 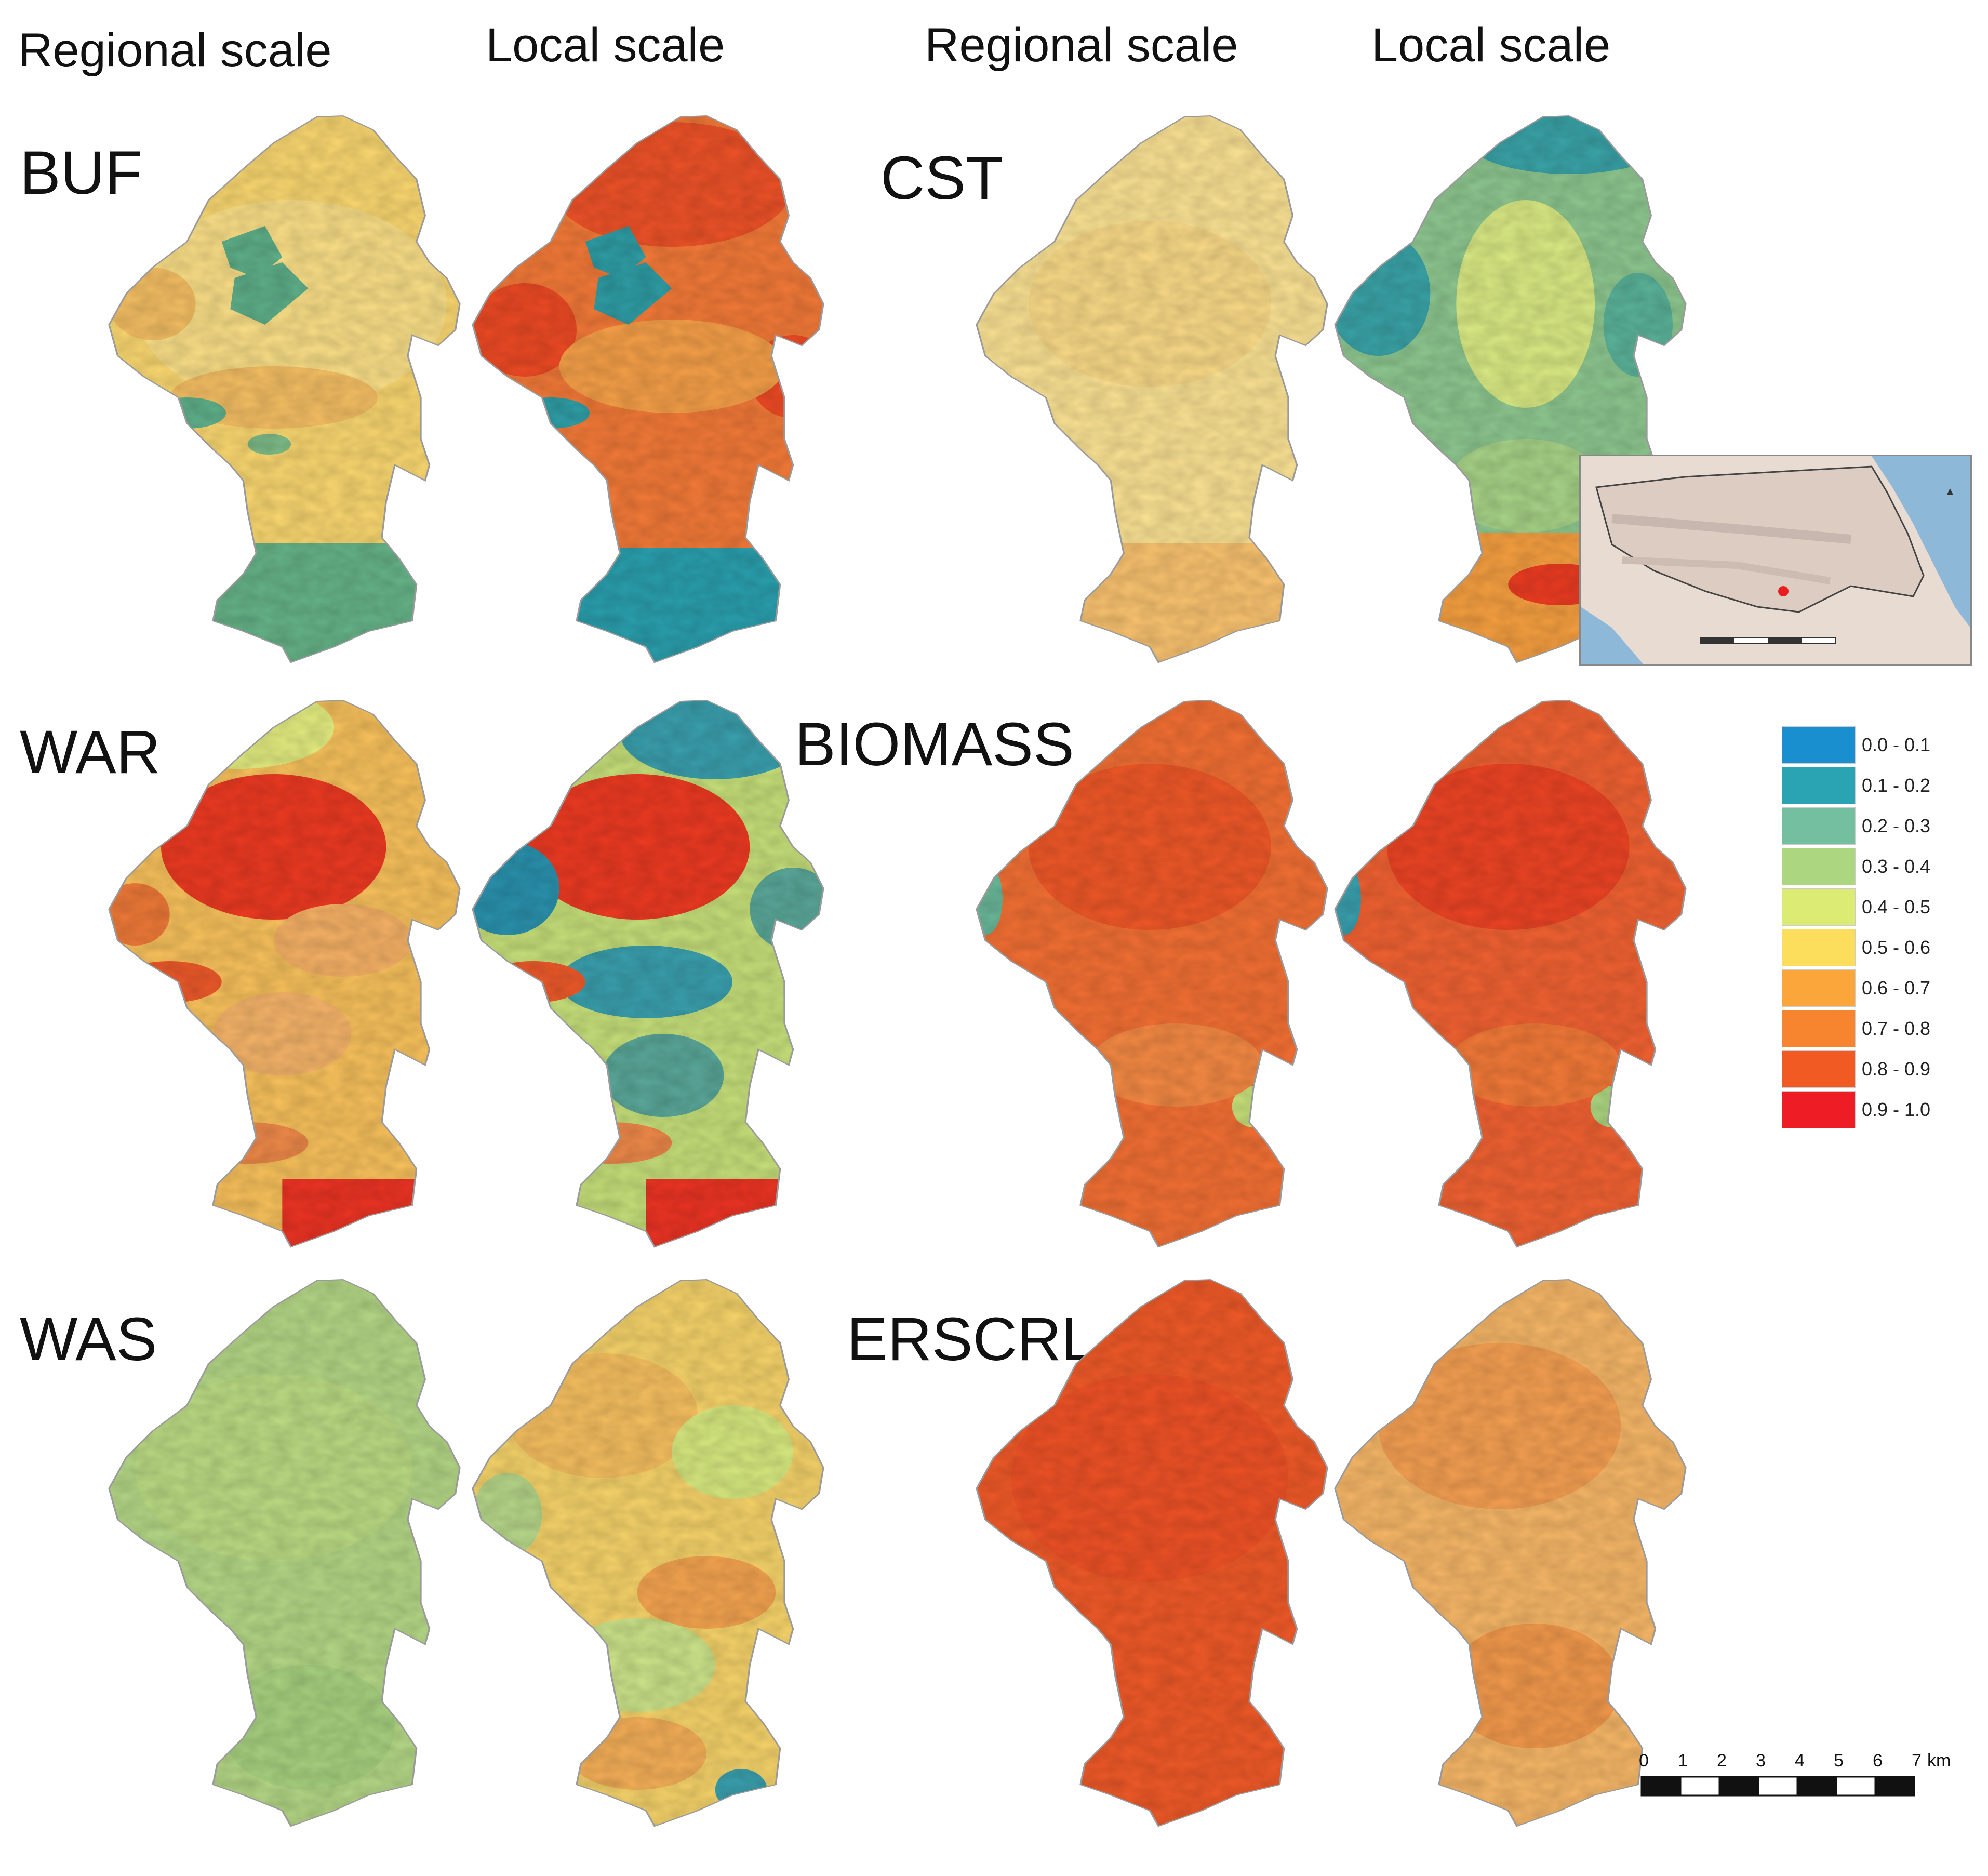 What do you see at coordinates (648, 973) in the screenshot?
I see `map-war-local` at bounding box center [648, 973].